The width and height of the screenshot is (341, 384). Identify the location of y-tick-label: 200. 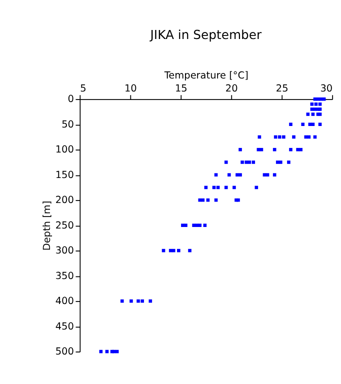
(64, 200).